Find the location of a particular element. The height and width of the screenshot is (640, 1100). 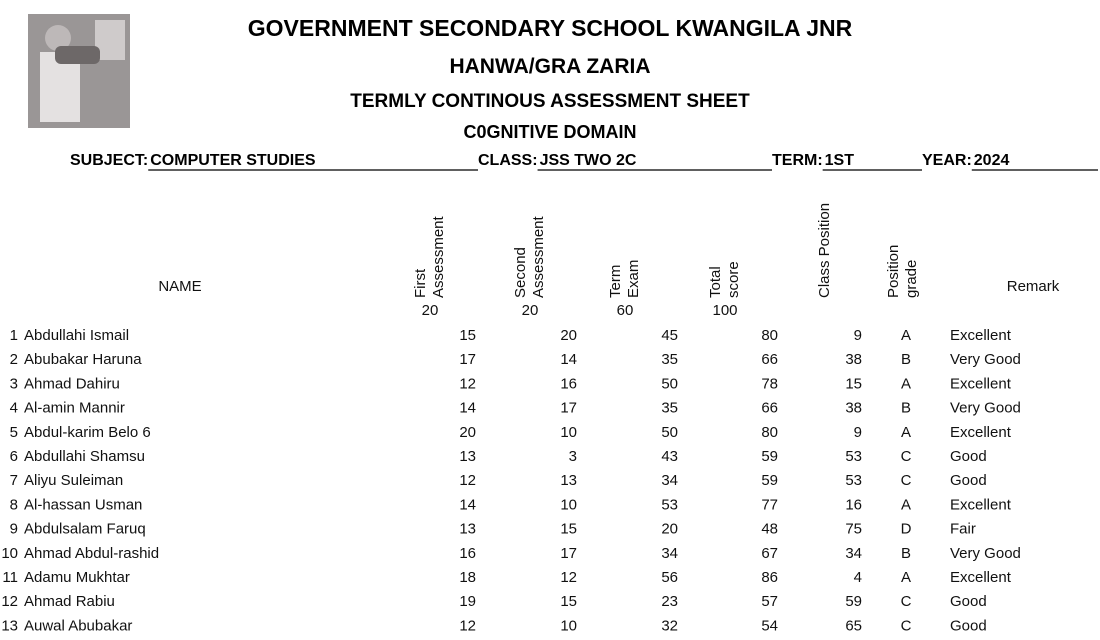

domain: C0GNITIVE DOMAIN is located at coordinates (549, 132).